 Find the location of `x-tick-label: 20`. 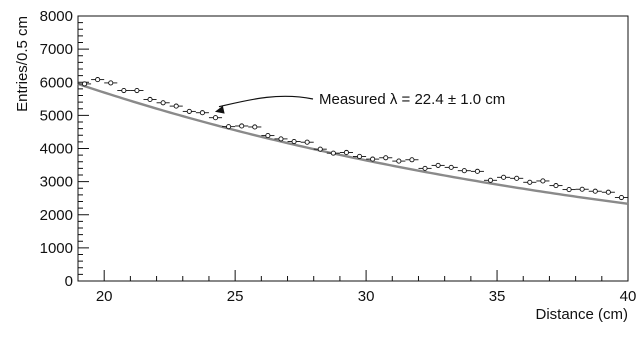

x-tick-label: 20 is located at coordinates (104, 296).